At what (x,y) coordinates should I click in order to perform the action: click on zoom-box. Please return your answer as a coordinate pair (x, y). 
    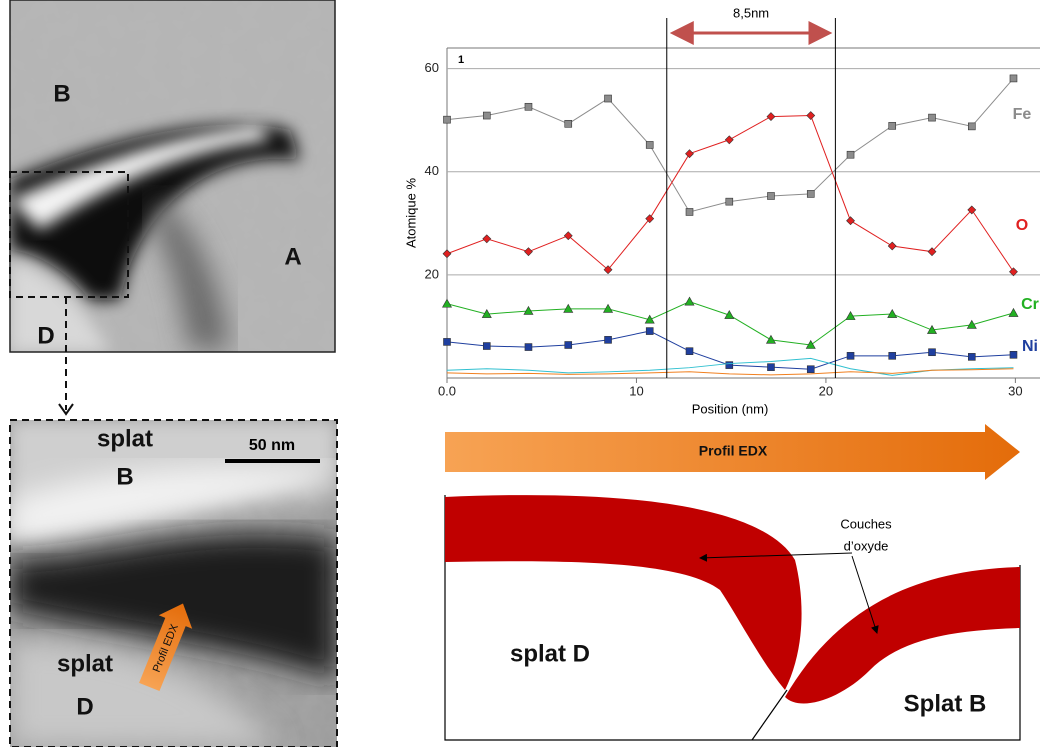
    Looking at the image, I should click on (69, 234).